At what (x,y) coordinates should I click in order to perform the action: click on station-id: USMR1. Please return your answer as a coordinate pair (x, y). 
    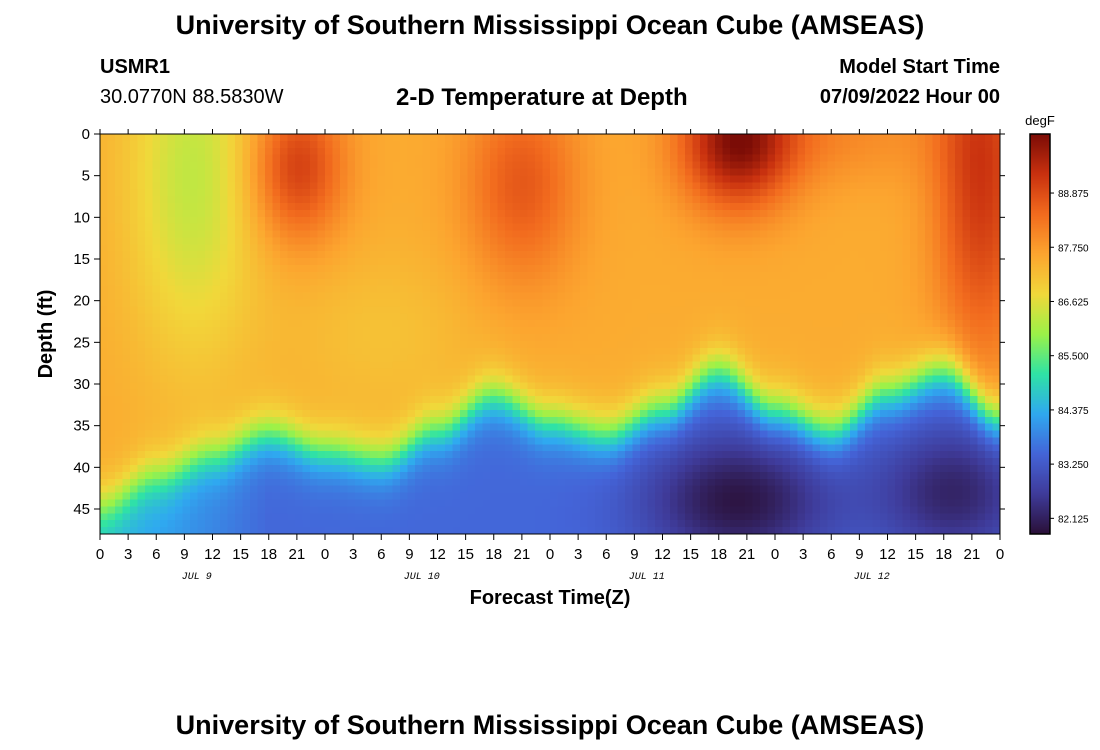
    Looking at the image, I should click on (135, 67).